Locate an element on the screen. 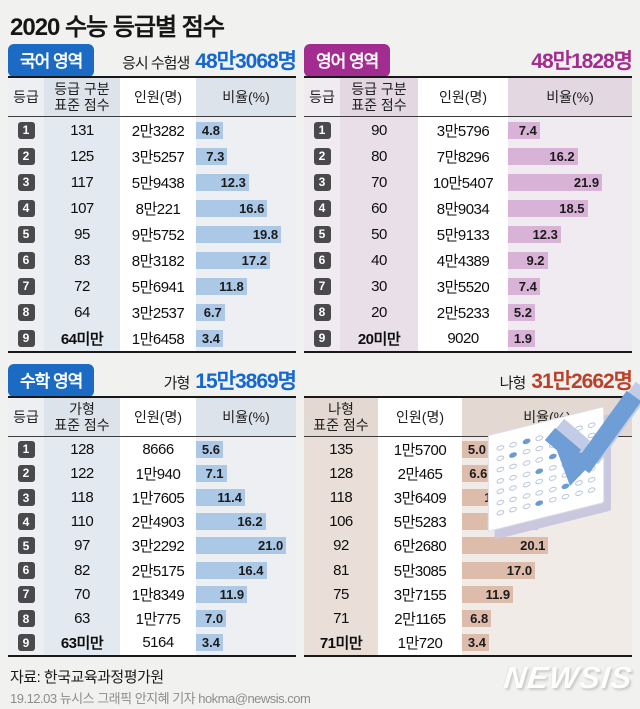  grade-badge: 6 is located at coordinates (322, 260).